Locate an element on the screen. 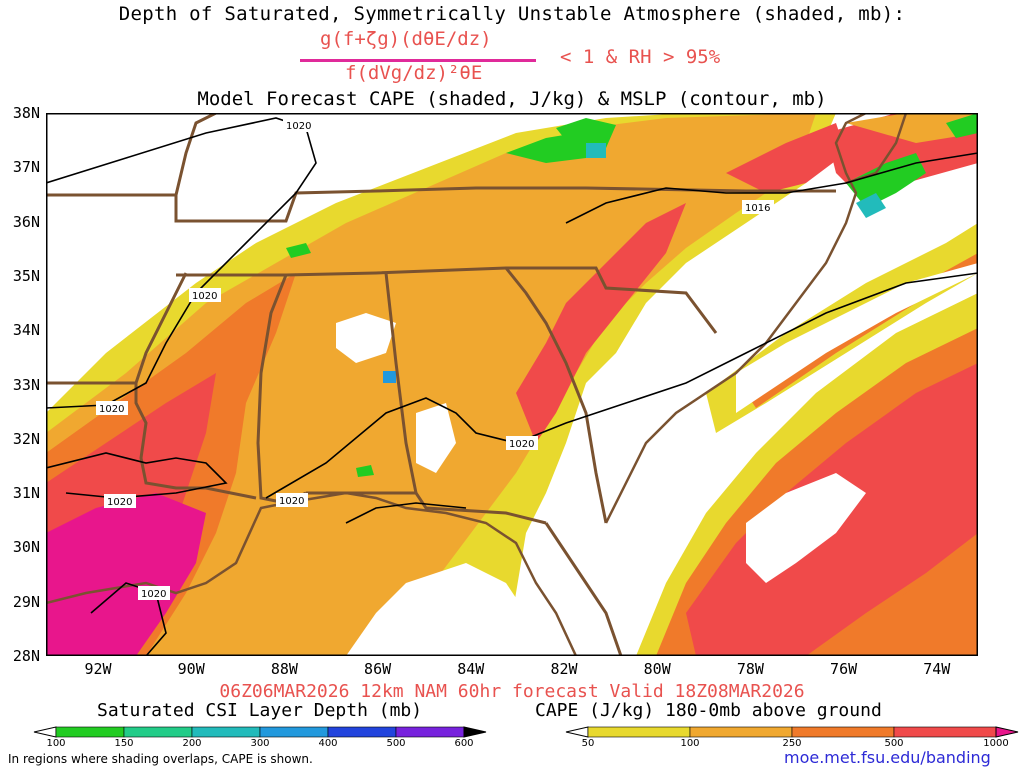 The height and width of the screenshot is (768, 1024). csi-colorbar-tick-label: 100 is located at coordinates (56, 743).